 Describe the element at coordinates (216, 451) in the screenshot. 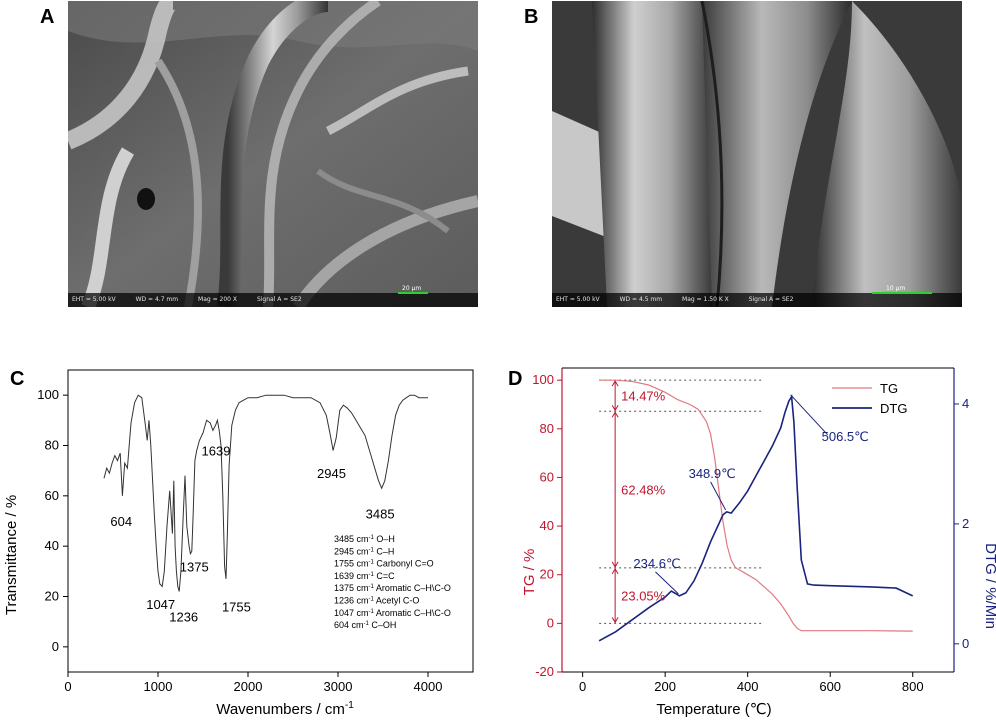

I see `ftir-peak-label: 1639` at that location.